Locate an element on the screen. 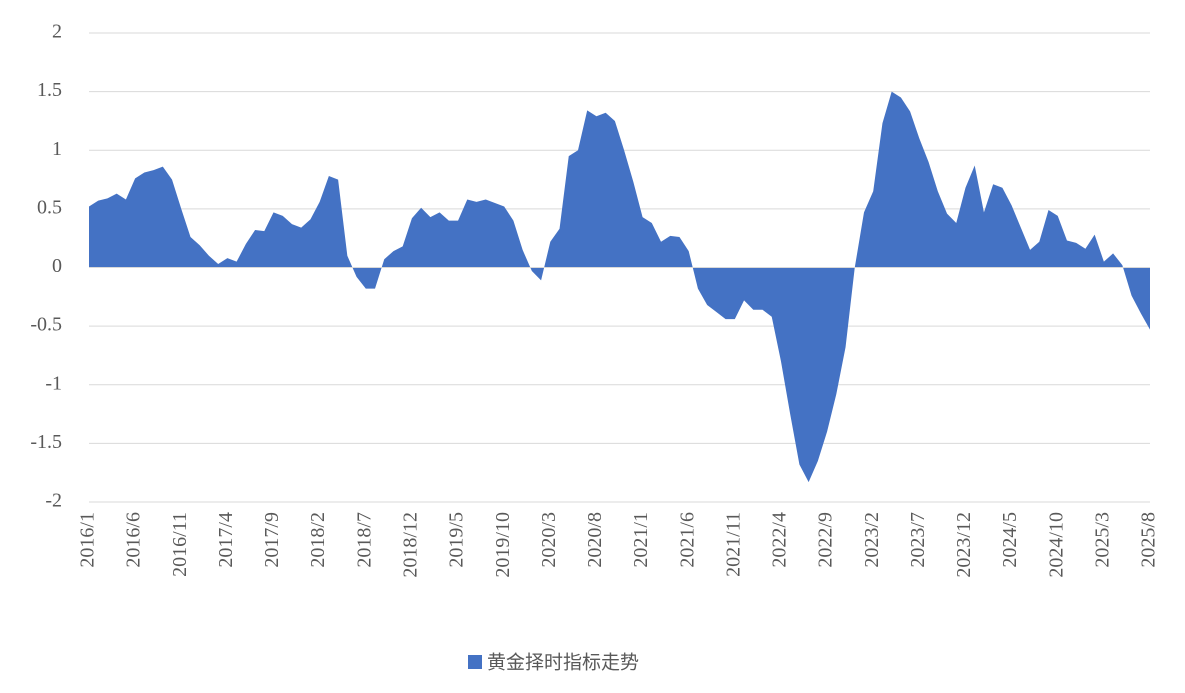 The width and height of the screenshot is (1185, 693). x-tick-label: 2020/8 is located at coordinates (595, 540).